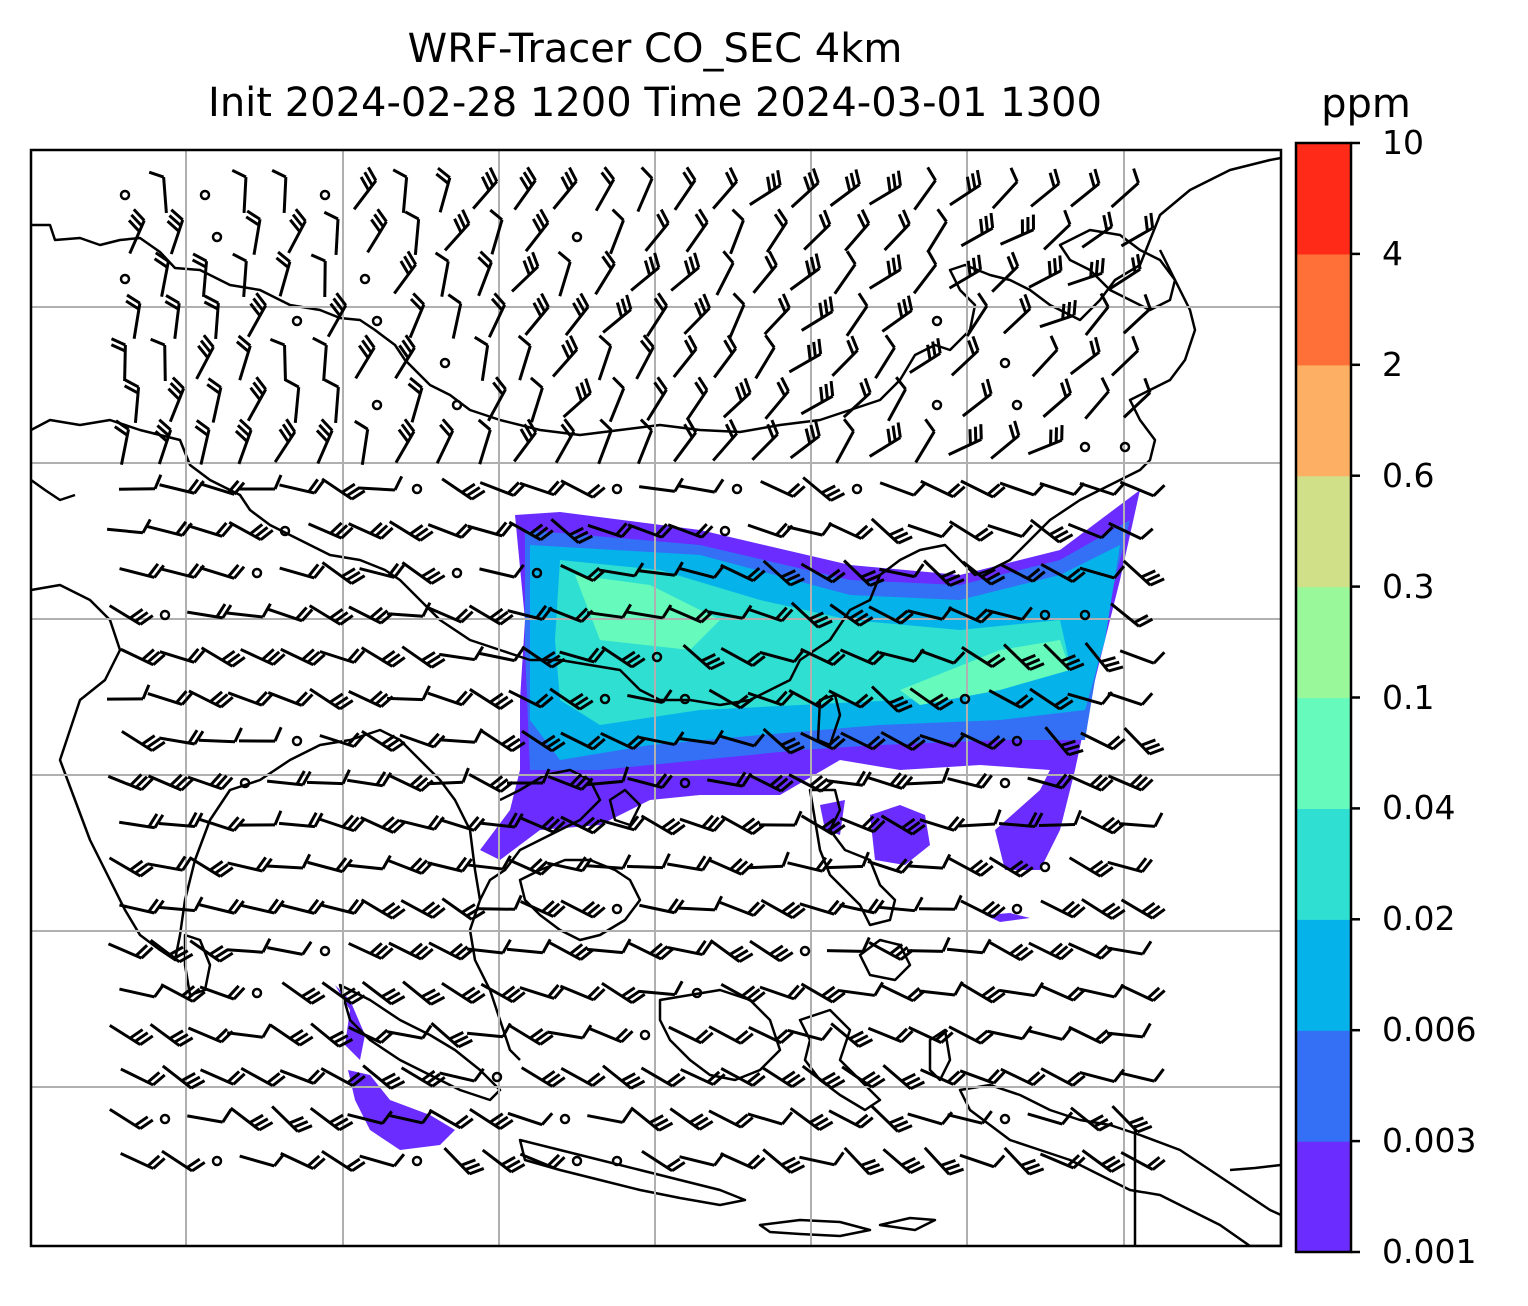 This screenshot has height=1306, width=1528. Describe the element at coordinates (1392, 364) in the screenshot. I see `colorbar-tick-label: 2` at that location.